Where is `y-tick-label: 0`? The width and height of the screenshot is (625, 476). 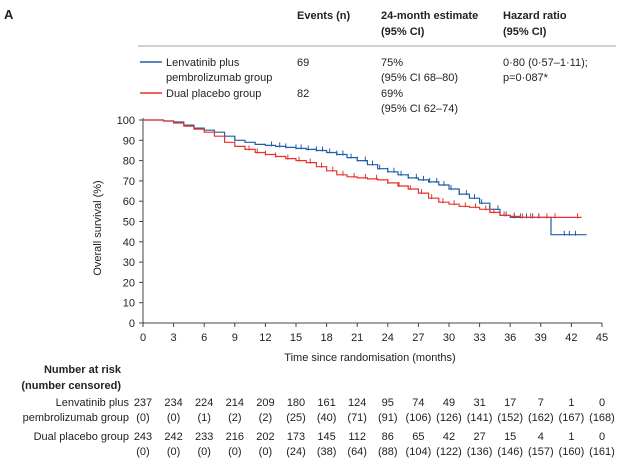 y-tick-label: 0 is located at coordinates (132, 324).